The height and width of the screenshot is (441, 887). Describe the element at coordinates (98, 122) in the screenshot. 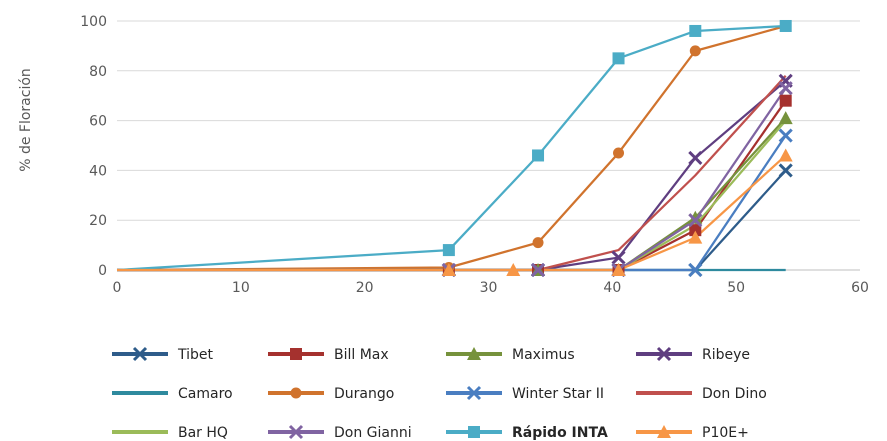

I see `y-tick-label: 60` at that location.